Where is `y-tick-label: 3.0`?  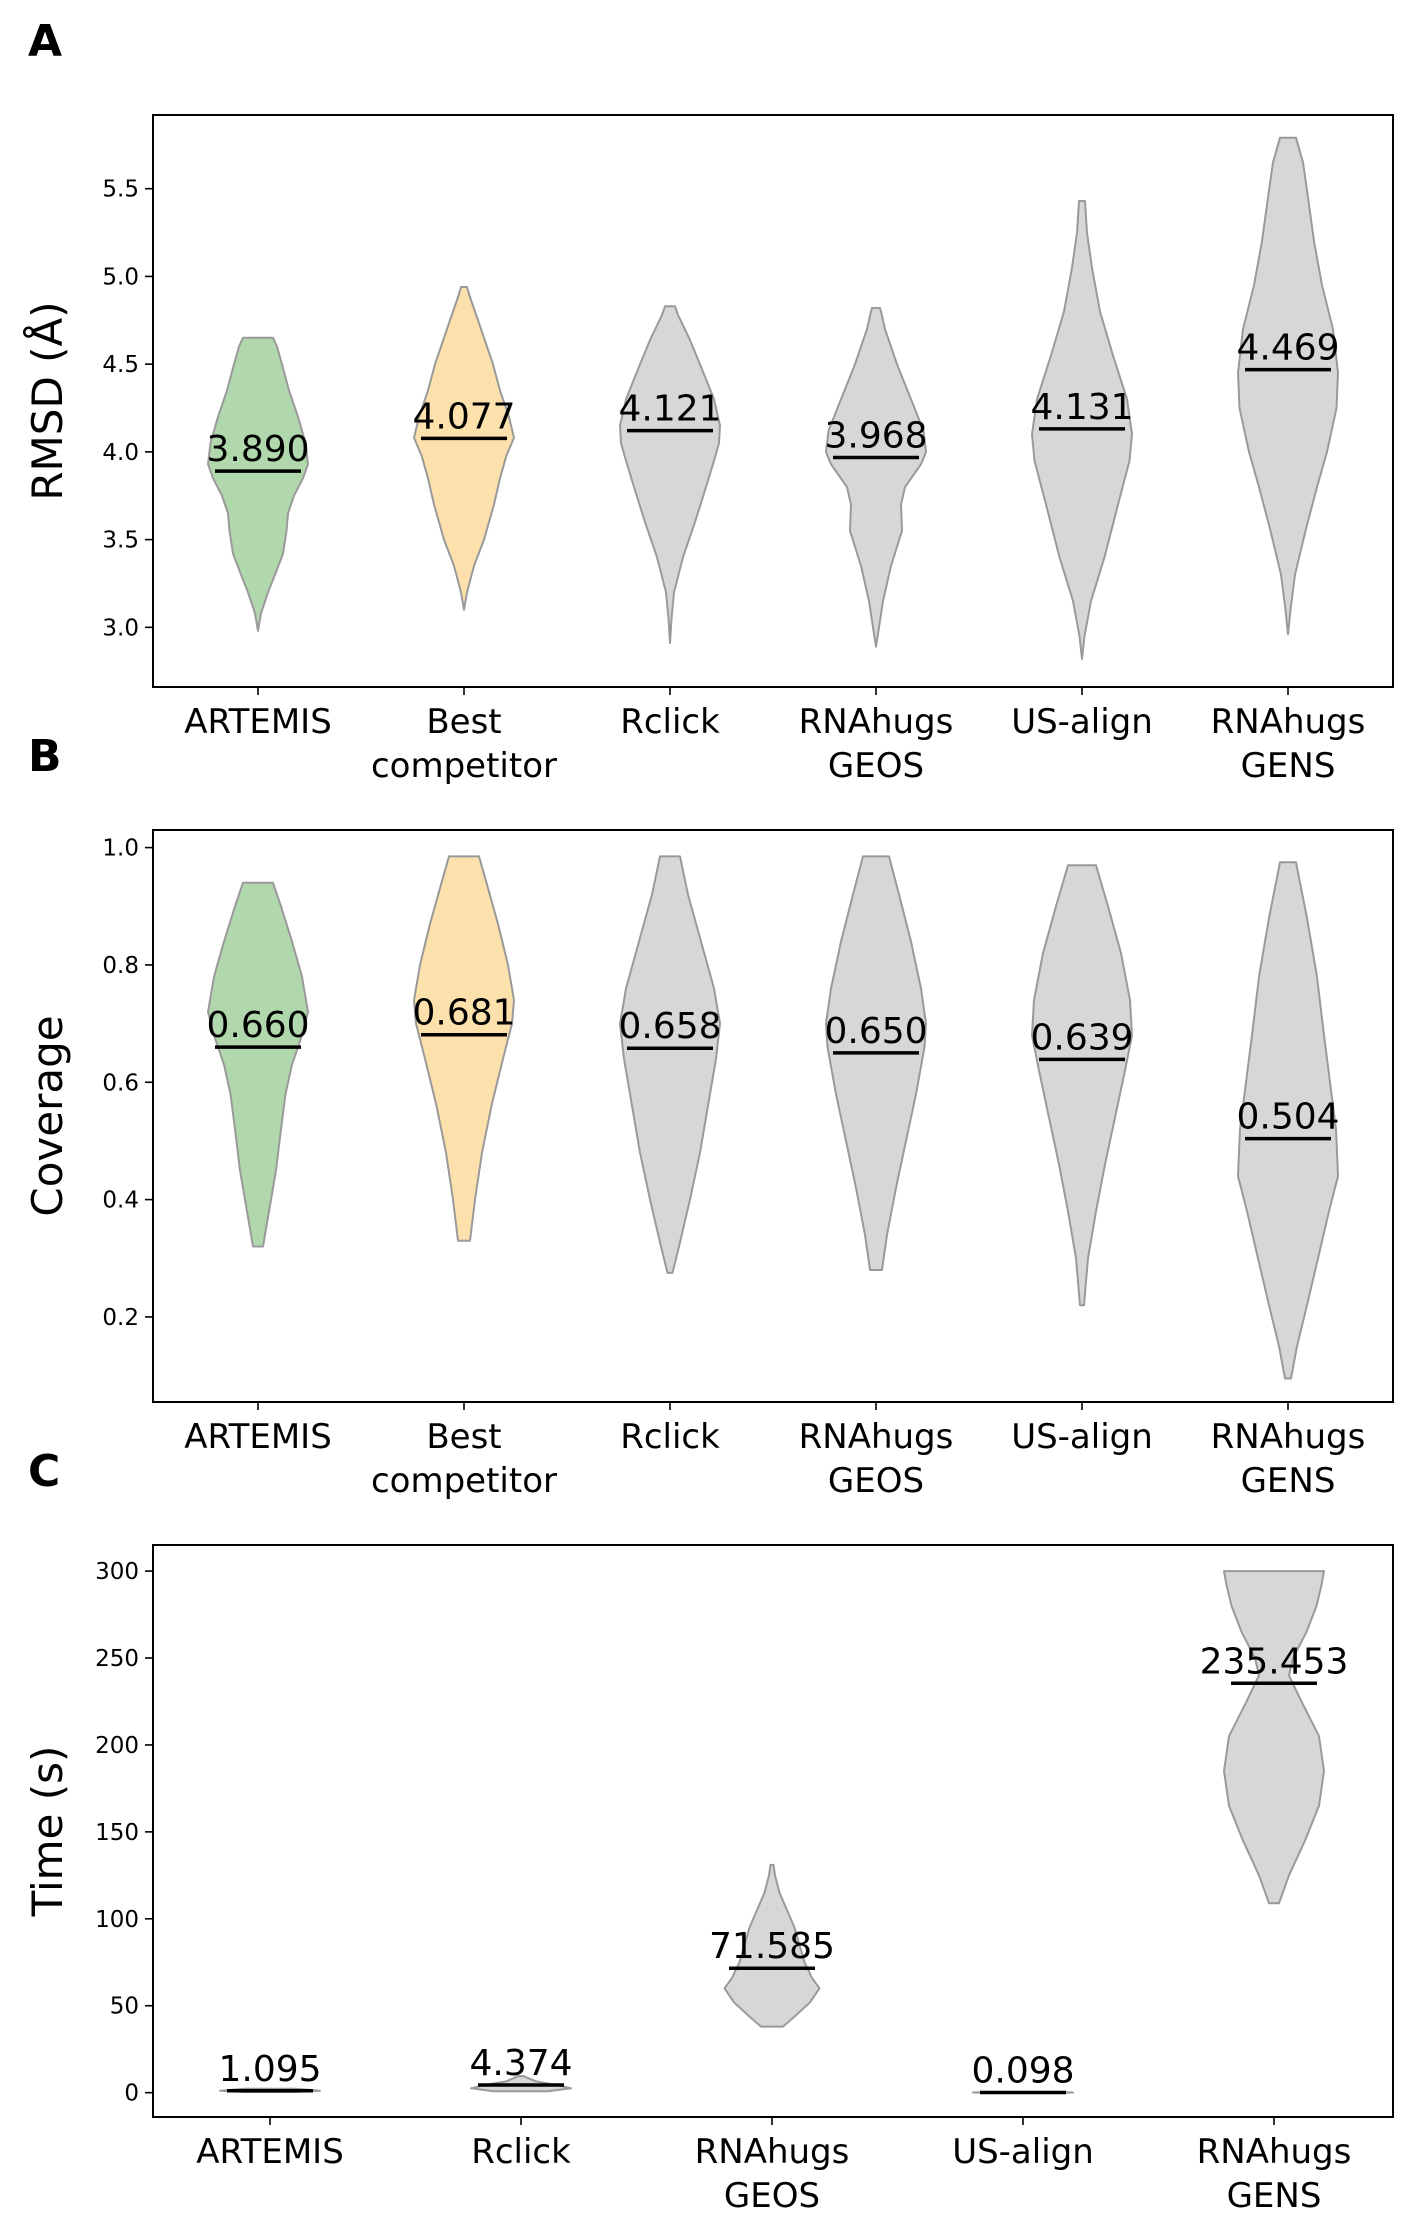
y-tick-label: 3.0 is located at coordinates (120, 628).